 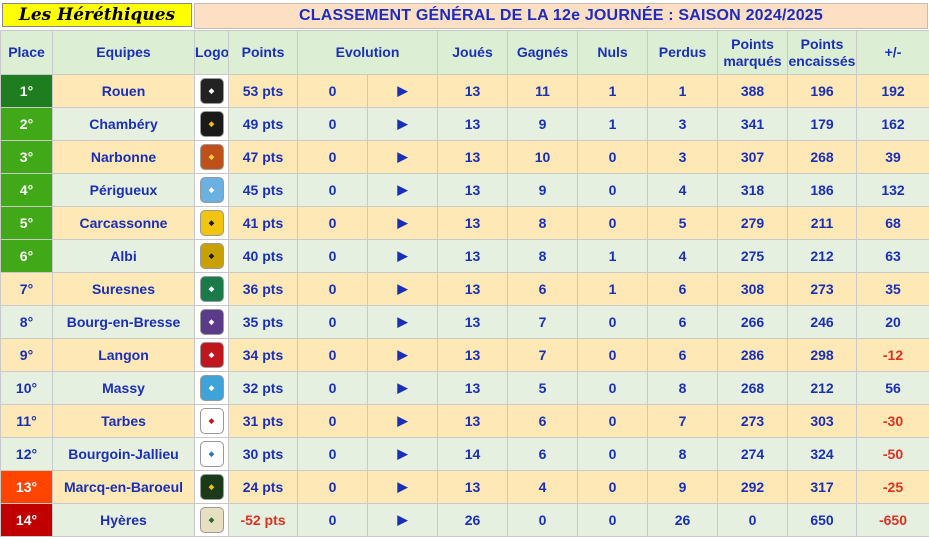 I want to click on diff-cell: 192, so click(x=892, y=91).